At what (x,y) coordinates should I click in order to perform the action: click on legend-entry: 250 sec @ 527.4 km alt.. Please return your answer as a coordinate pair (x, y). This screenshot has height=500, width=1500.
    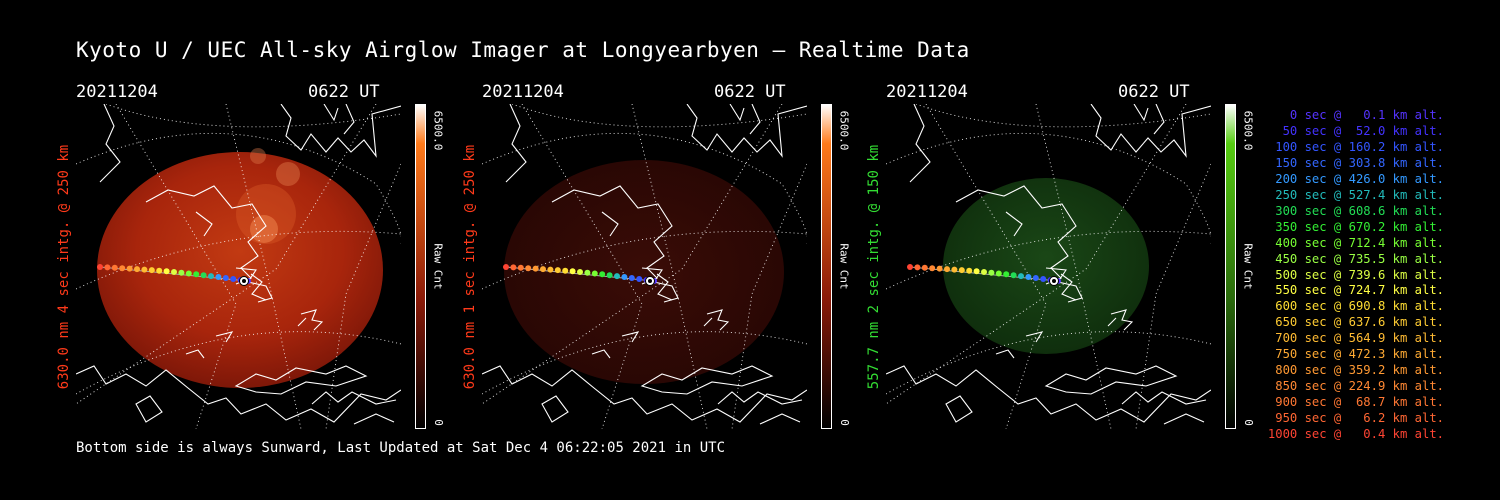
    Looking at the image, I should click on (1359, 194).